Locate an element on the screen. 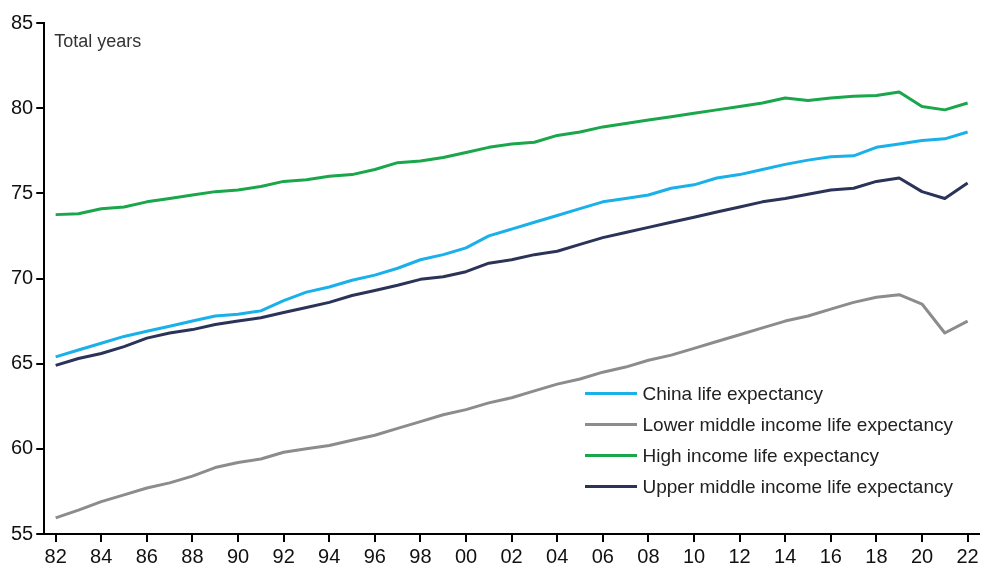 This screenshot has width=1001, height=580. y-tick-label: 70 is located at coordinates (22, 277).